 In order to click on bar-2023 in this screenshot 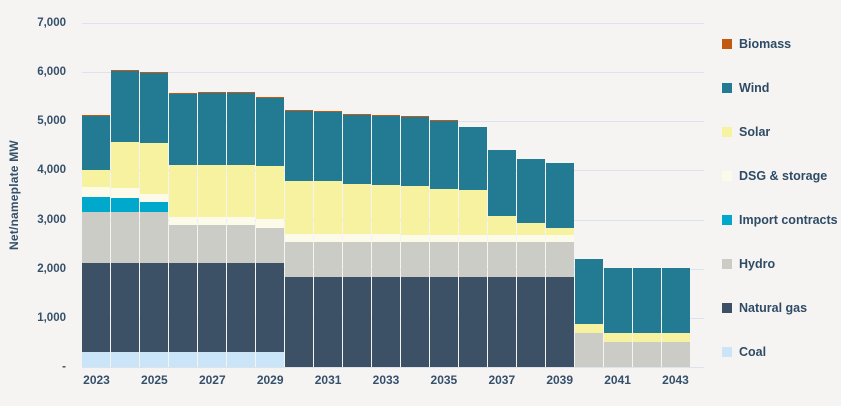, I will do `click(96, 195)`.